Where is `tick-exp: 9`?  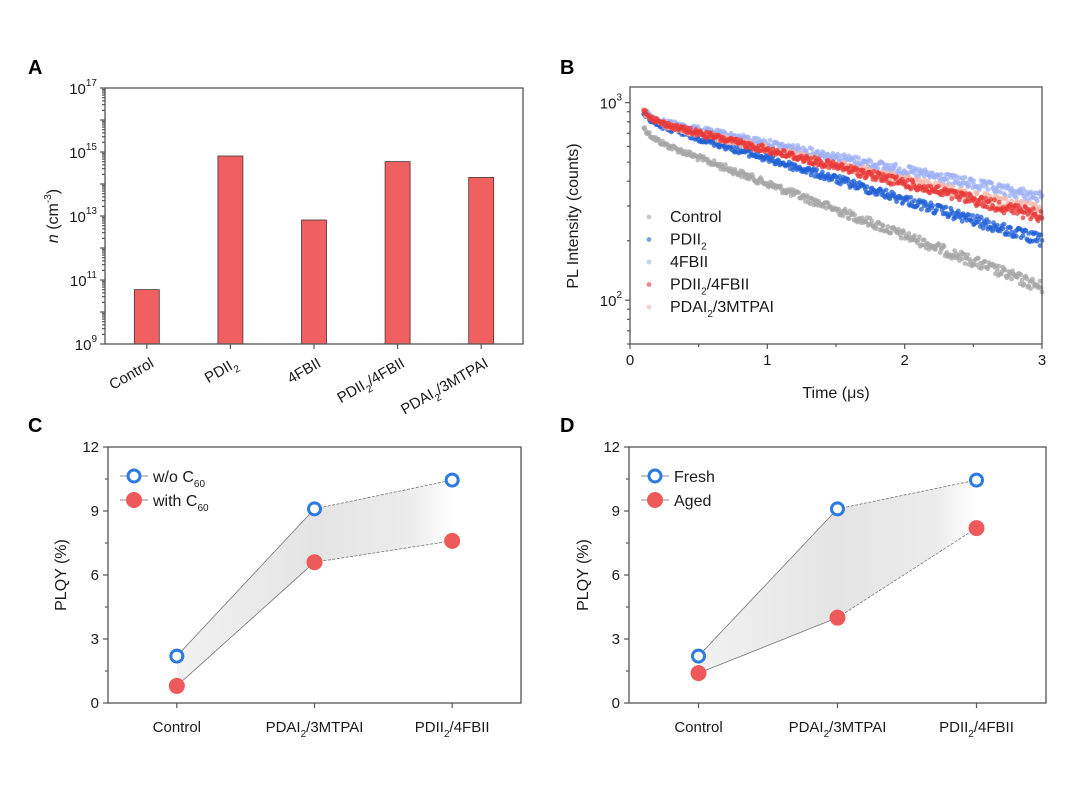
tick-exp: 9 is located at coordinates (94, 339).